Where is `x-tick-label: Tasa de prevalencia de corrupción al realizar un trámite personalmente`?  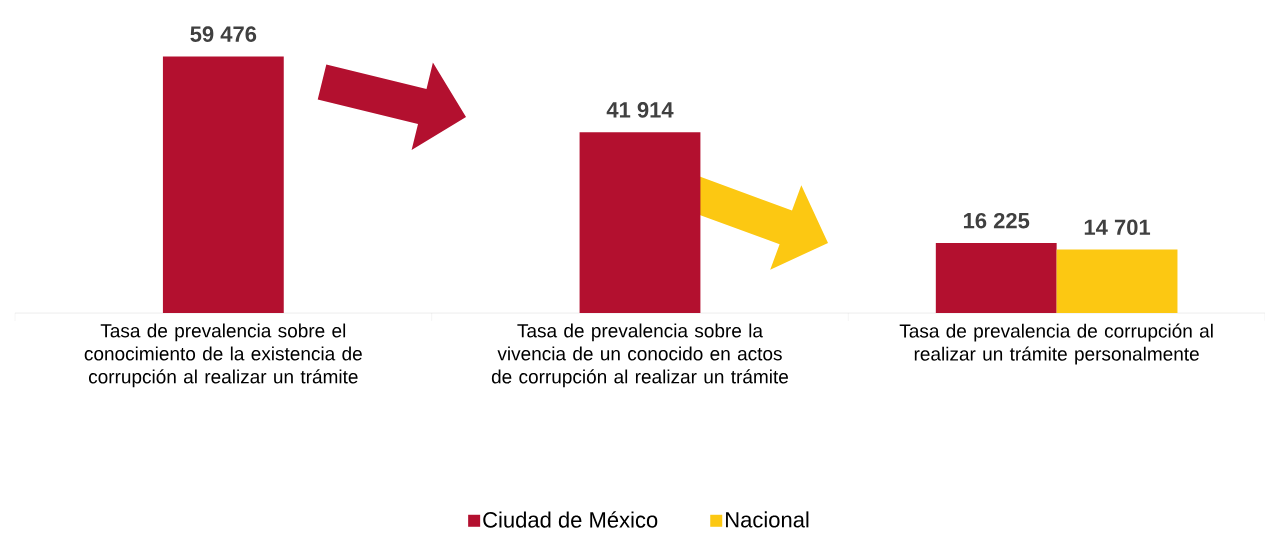 x-tick-label: Tasa de prevalencia de corrupción al realizar un trámite personalmente is located at coordinates (1056, 344).